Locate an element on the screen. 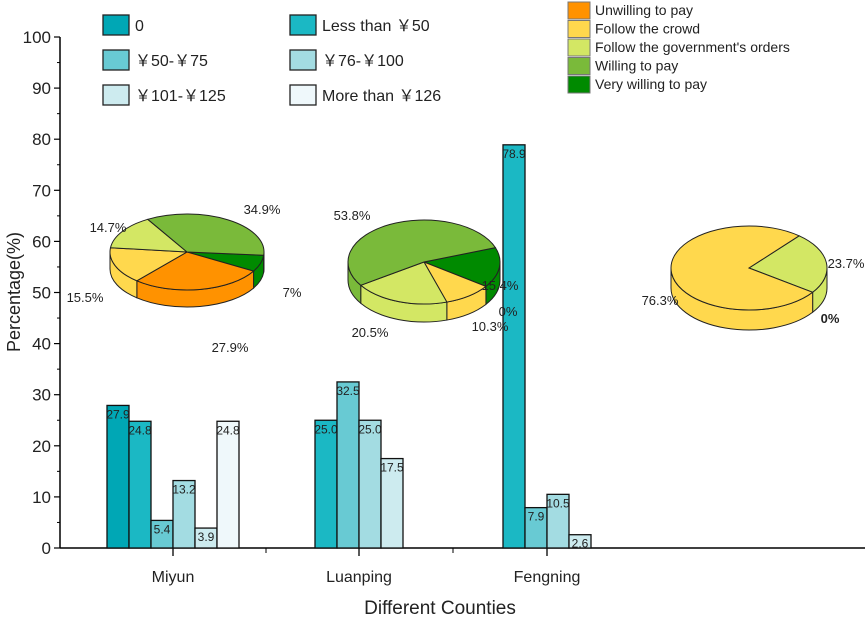 The image size is (865, 619). x-tick-label-luanping: Luanping is located at coordinates (359, 577).